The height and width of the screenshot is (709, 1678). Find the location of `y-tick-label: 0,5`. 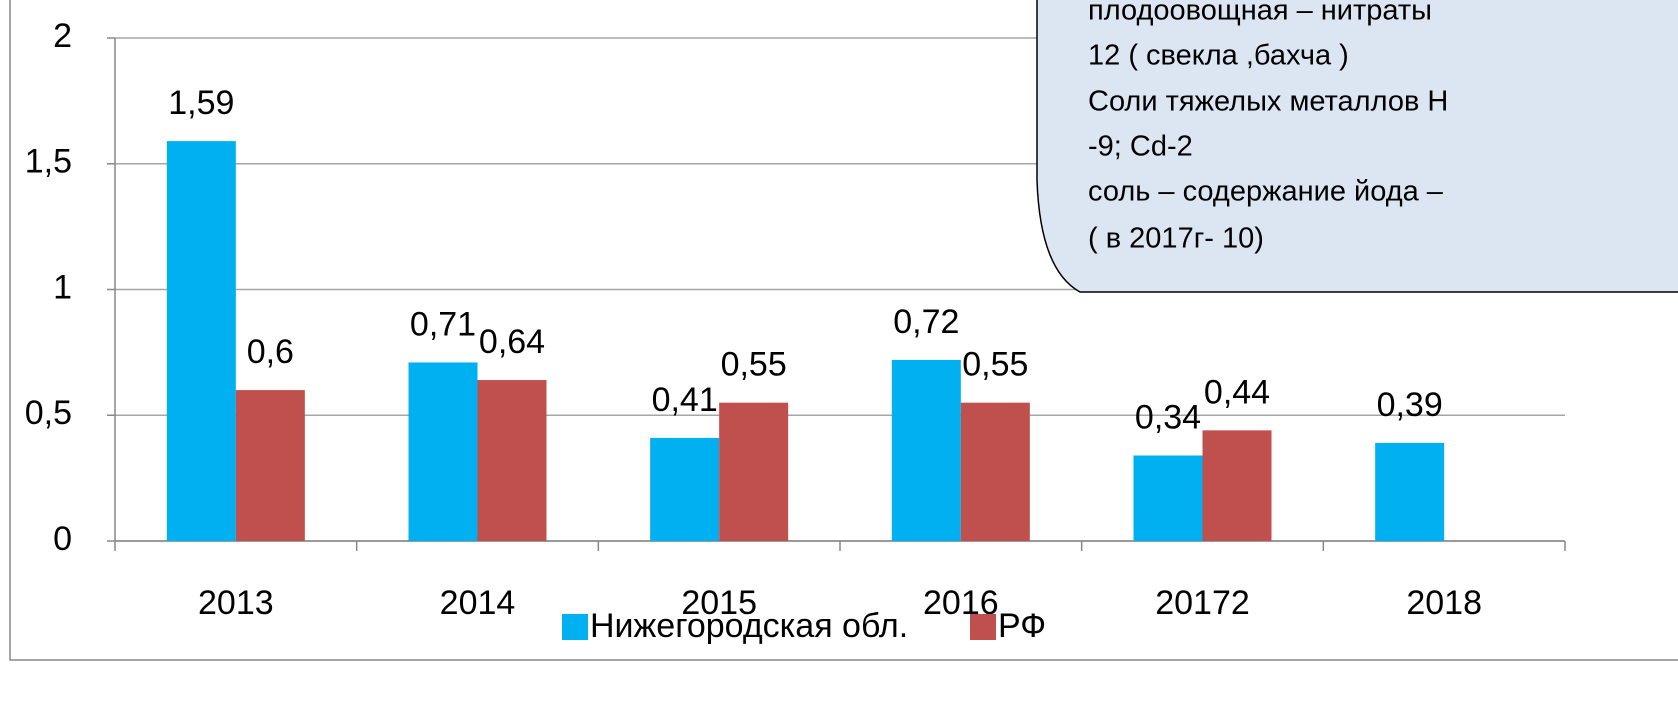

y-tick-label: 0,5 is located at coordinates (48, 413).